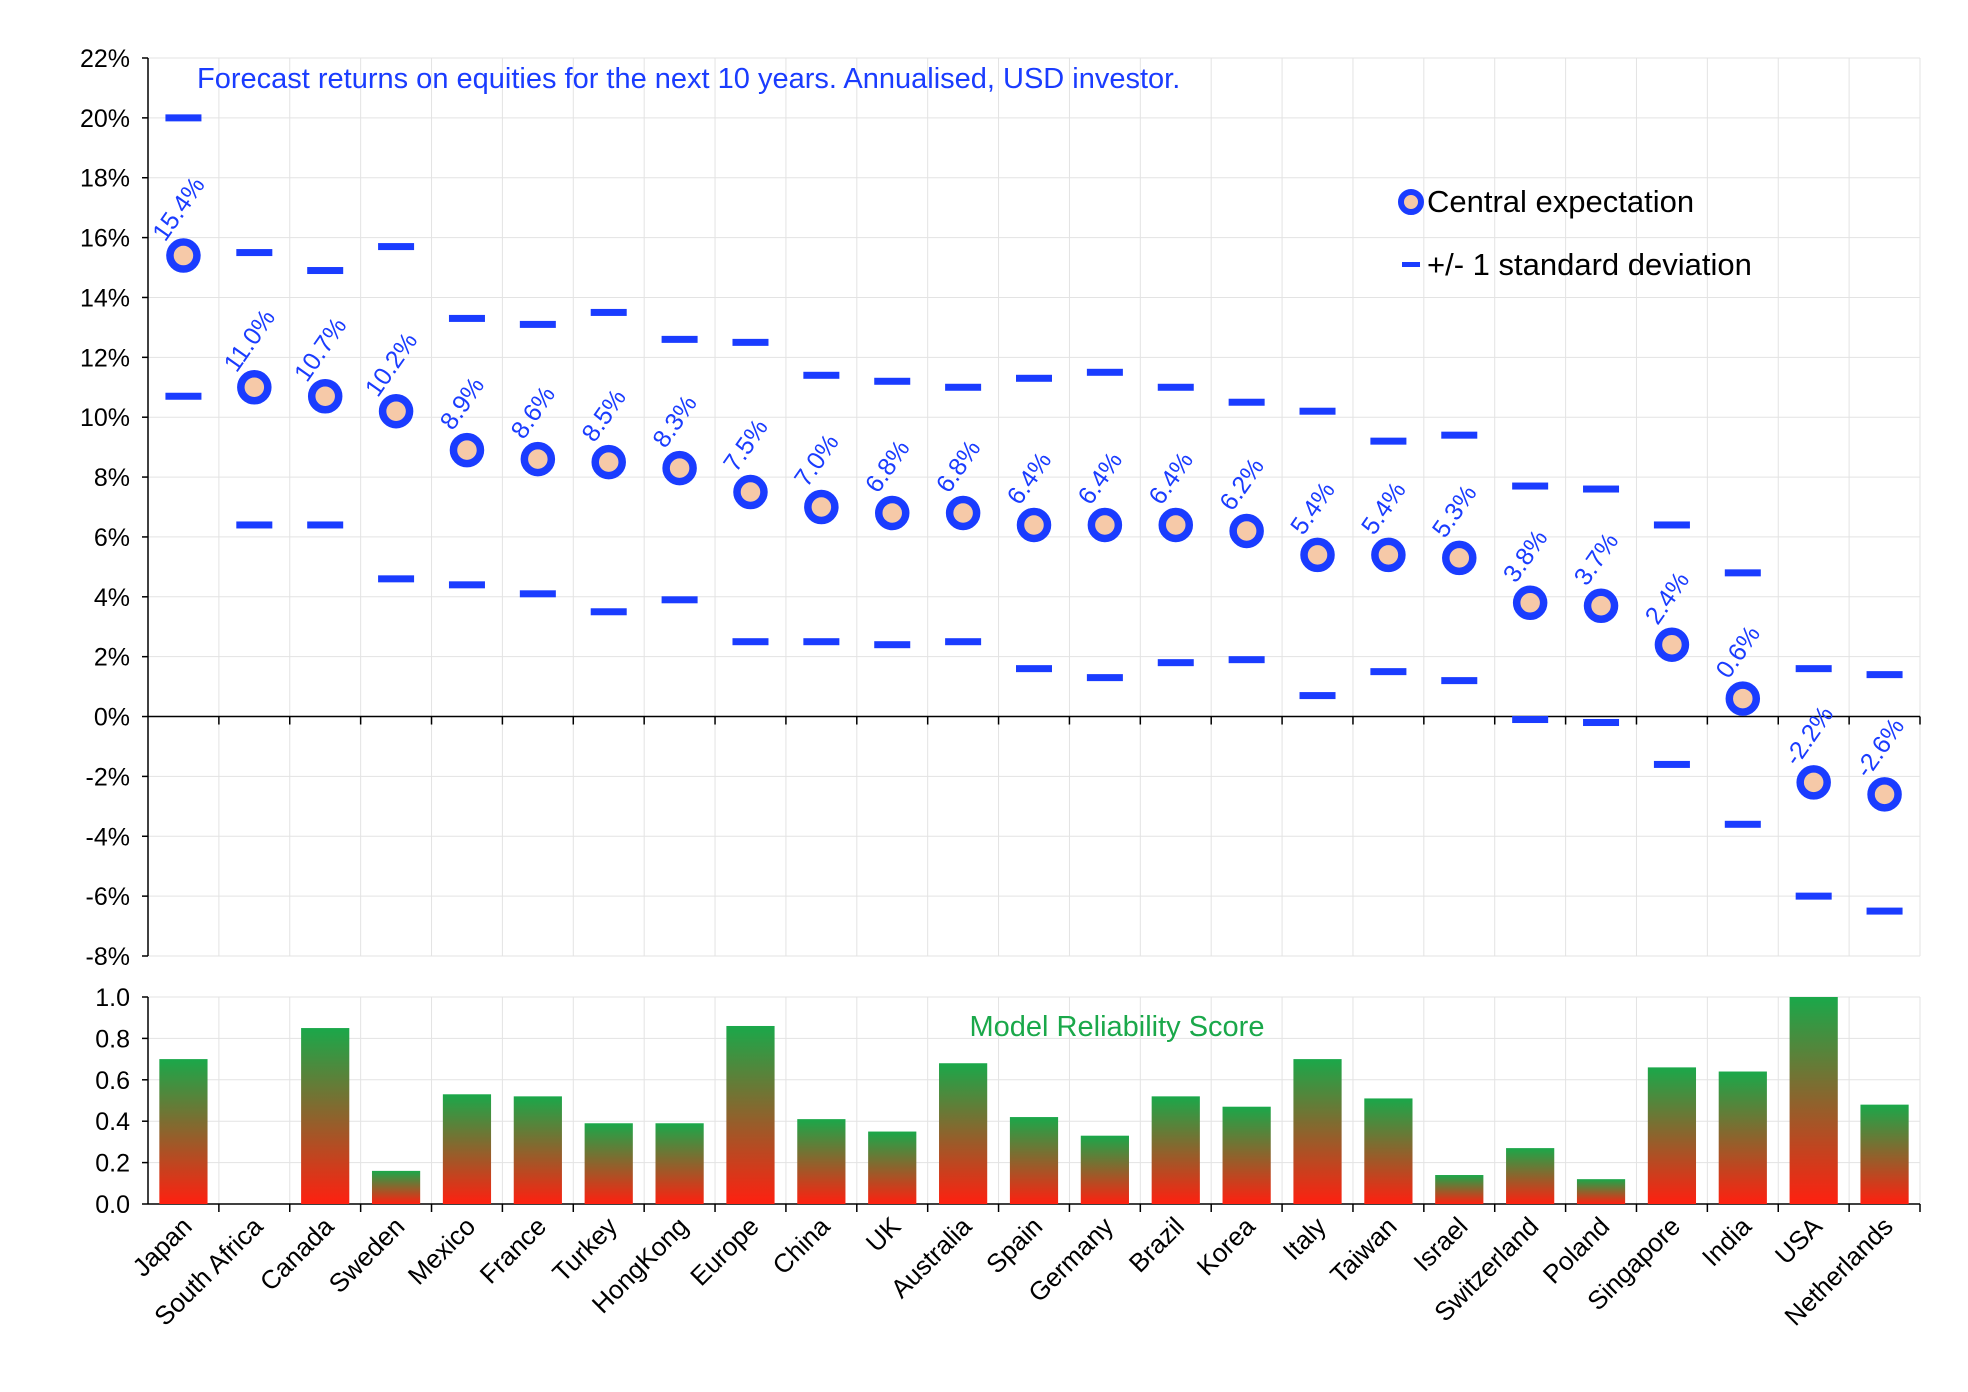 Image resolution: width=1968 pixels, height=1392 pixels. Describe the element at coordinates (1363, 1250) in the screenshot. I see `x-tick-label: Taiwan` at that location.